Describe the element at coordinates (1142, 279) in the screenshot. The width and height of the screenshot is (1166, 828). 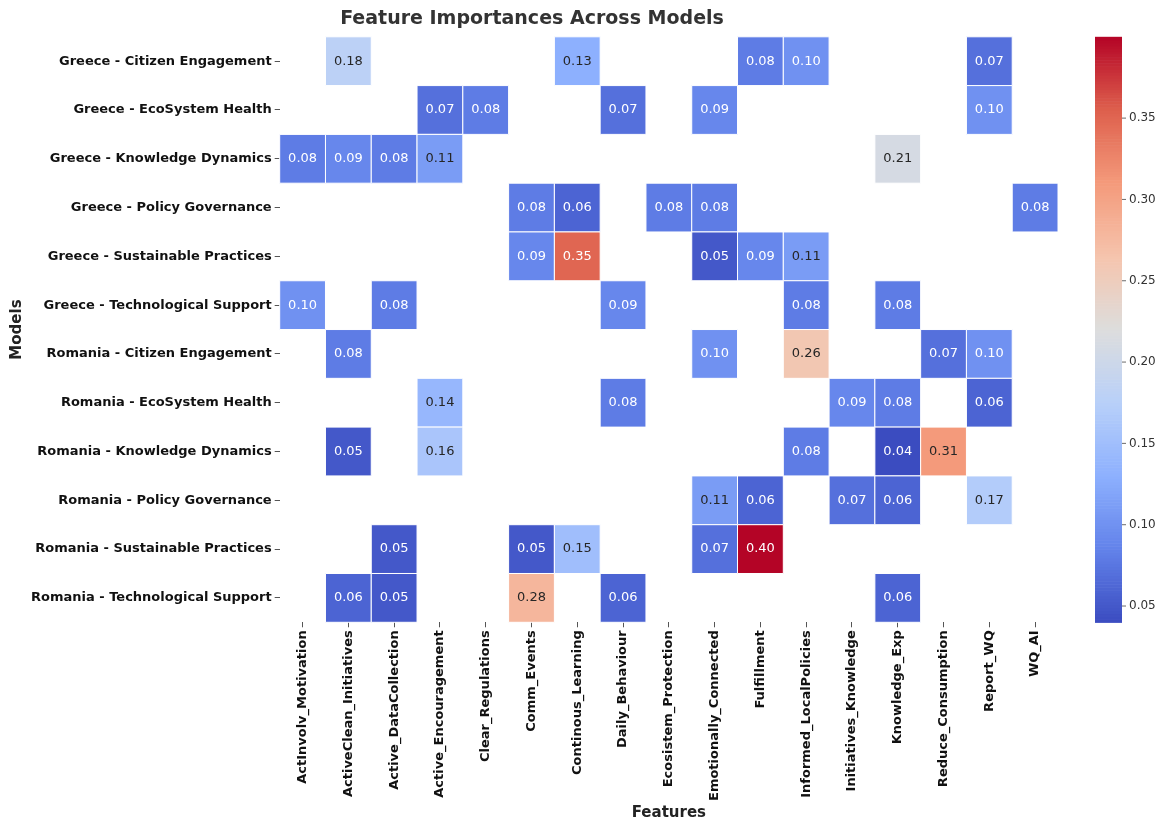
I see `color-bar-label: 0.25` at that location.